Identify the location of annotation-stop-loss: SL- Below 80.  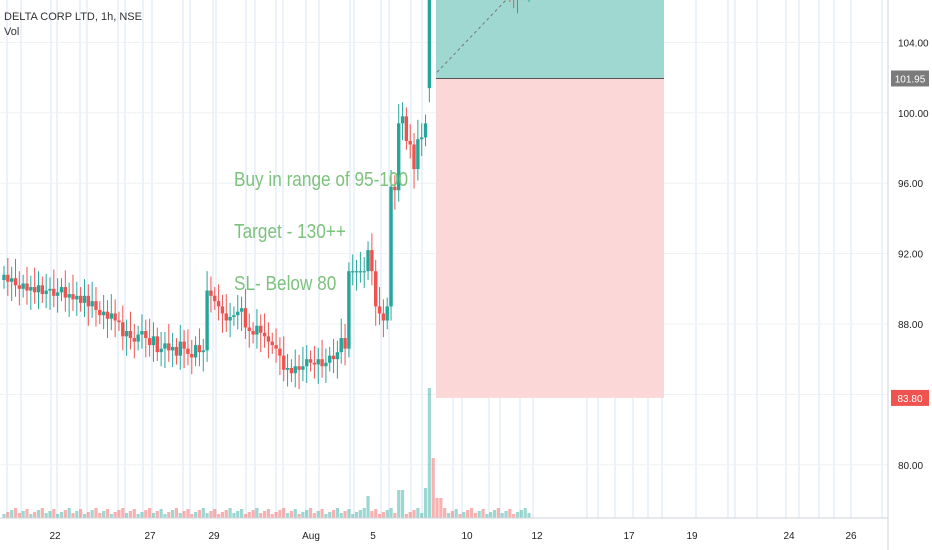
(285, 284).